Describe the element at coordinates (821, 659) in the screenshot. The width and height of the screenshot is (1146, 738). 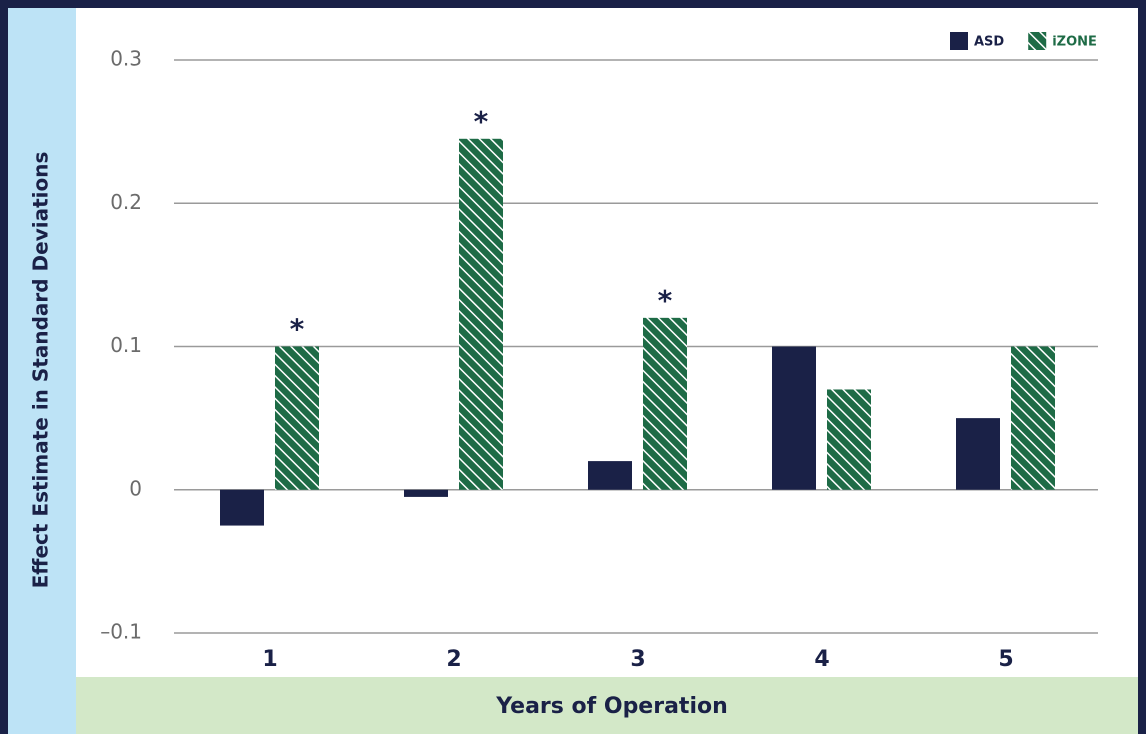
I see `x-tick-label: 4` at that location.